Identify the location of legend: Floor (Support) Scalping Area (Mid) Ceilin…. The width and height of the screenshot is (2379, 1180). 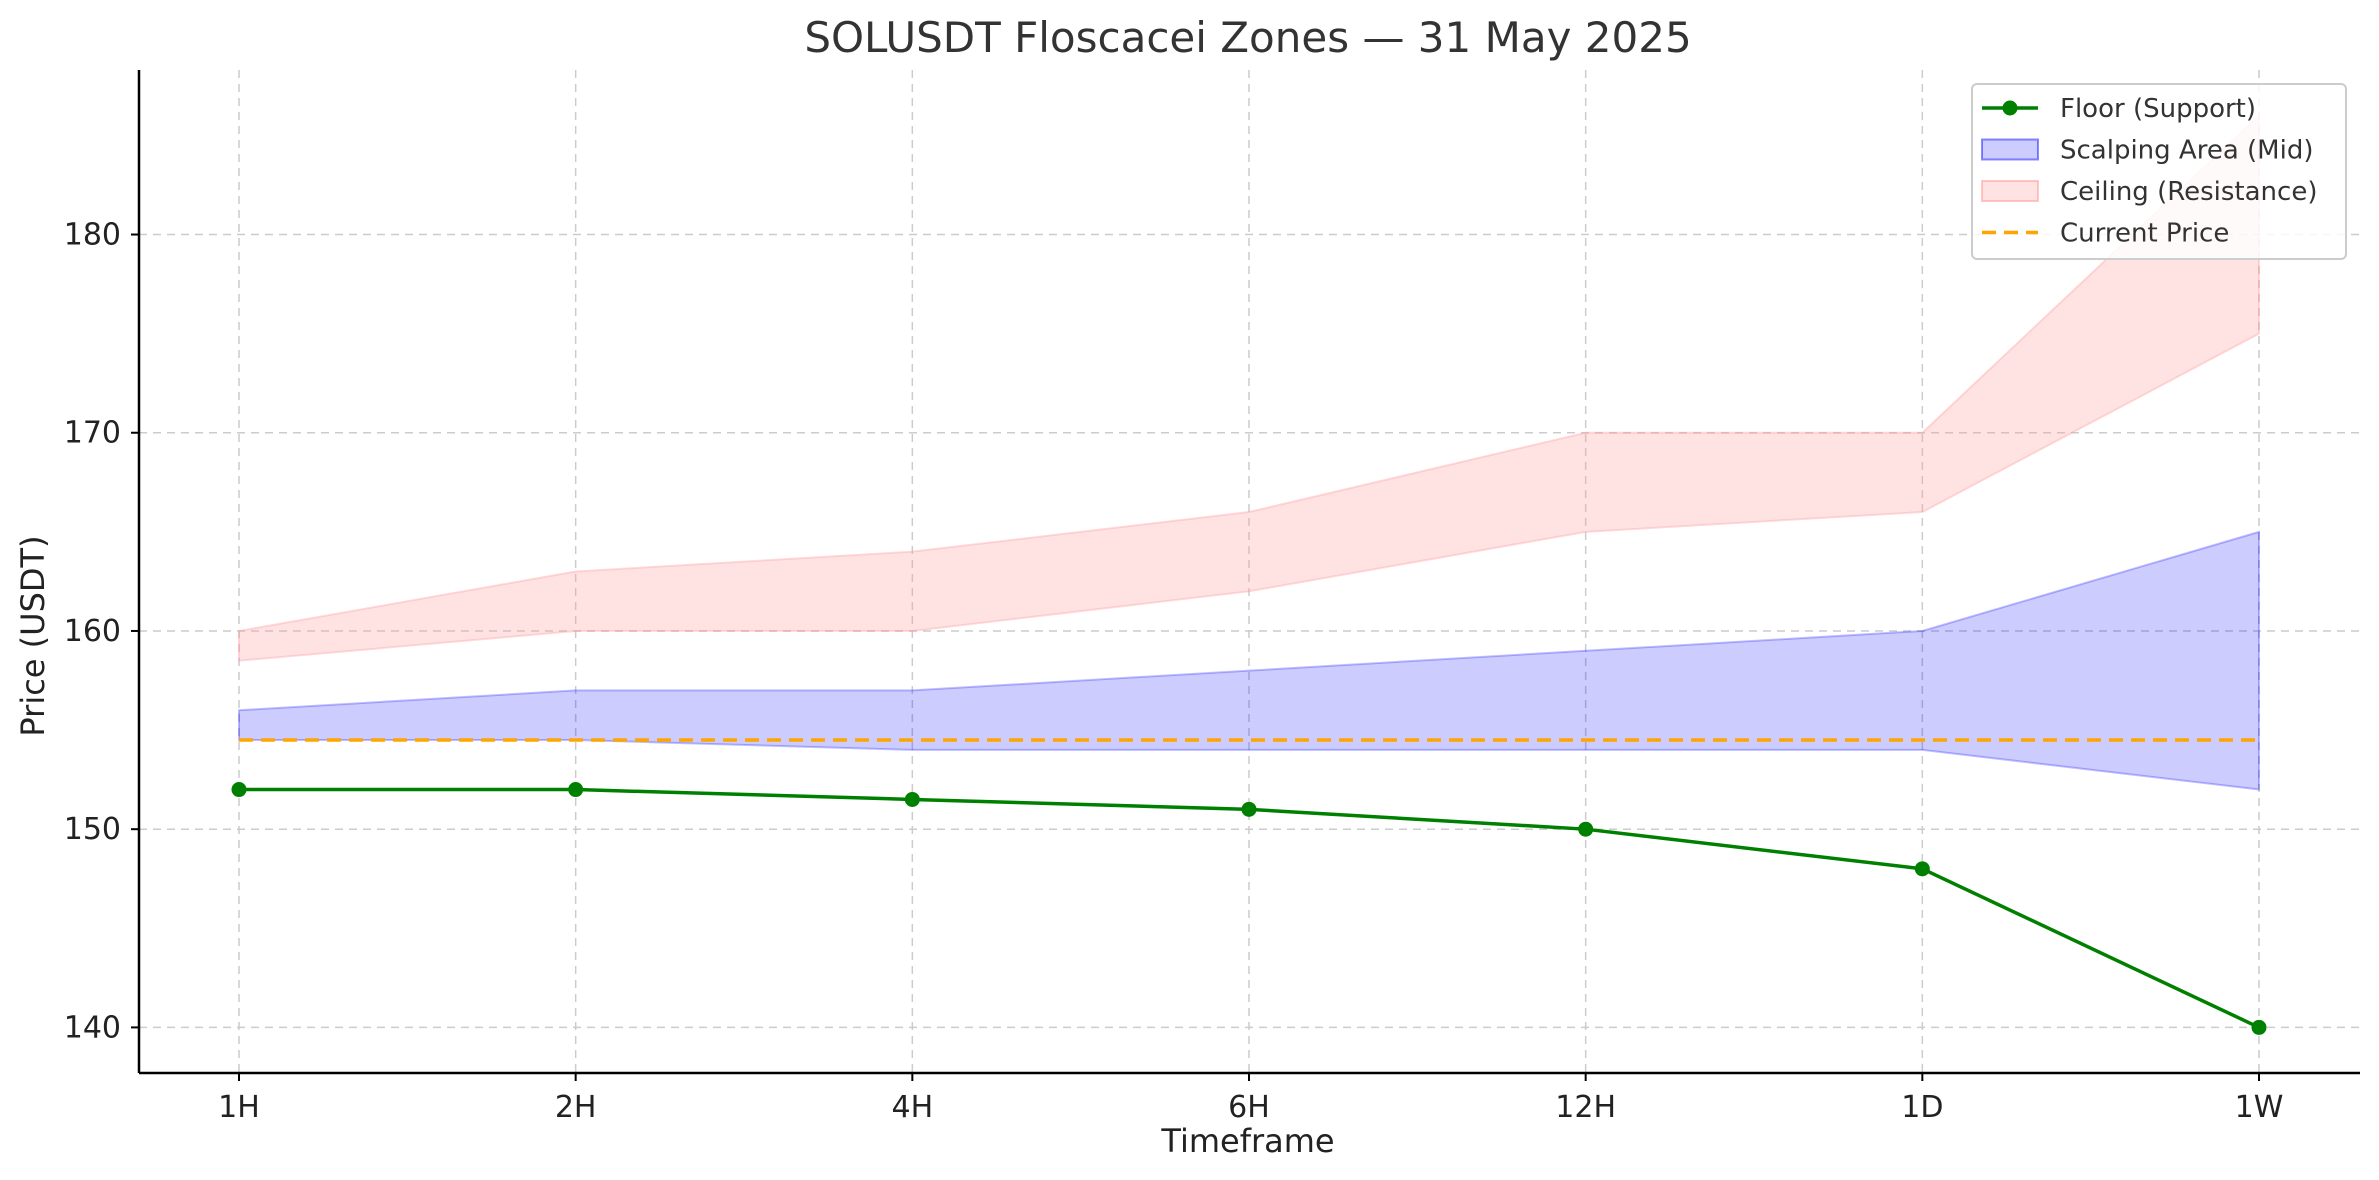
(2159, 171).